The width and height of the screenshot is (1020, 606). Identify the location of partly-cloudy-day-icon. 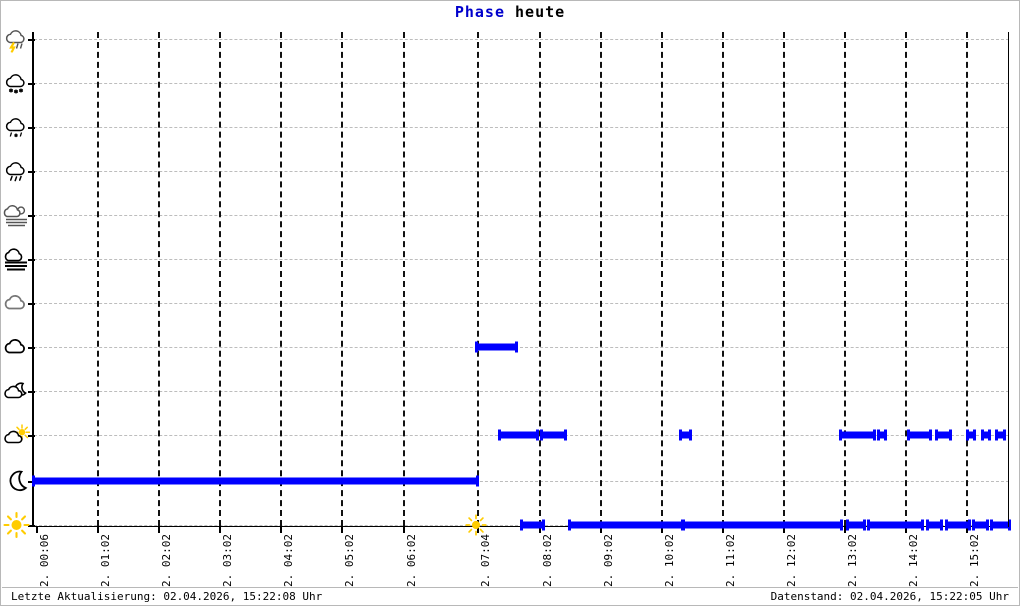
(16, 435).